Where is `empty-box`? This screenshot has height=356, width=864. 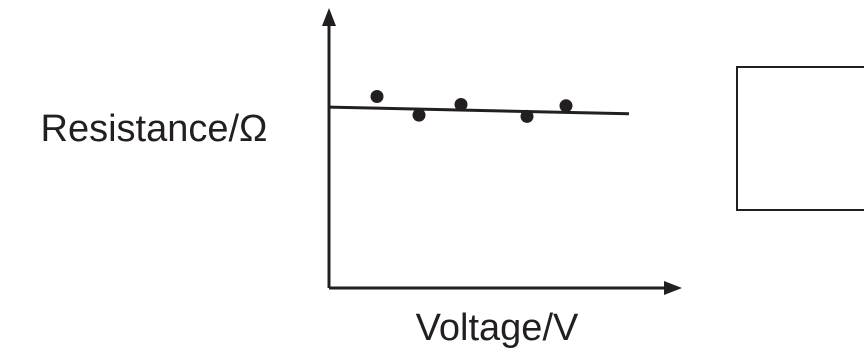
empty-box is located at coordinates (800, 138).